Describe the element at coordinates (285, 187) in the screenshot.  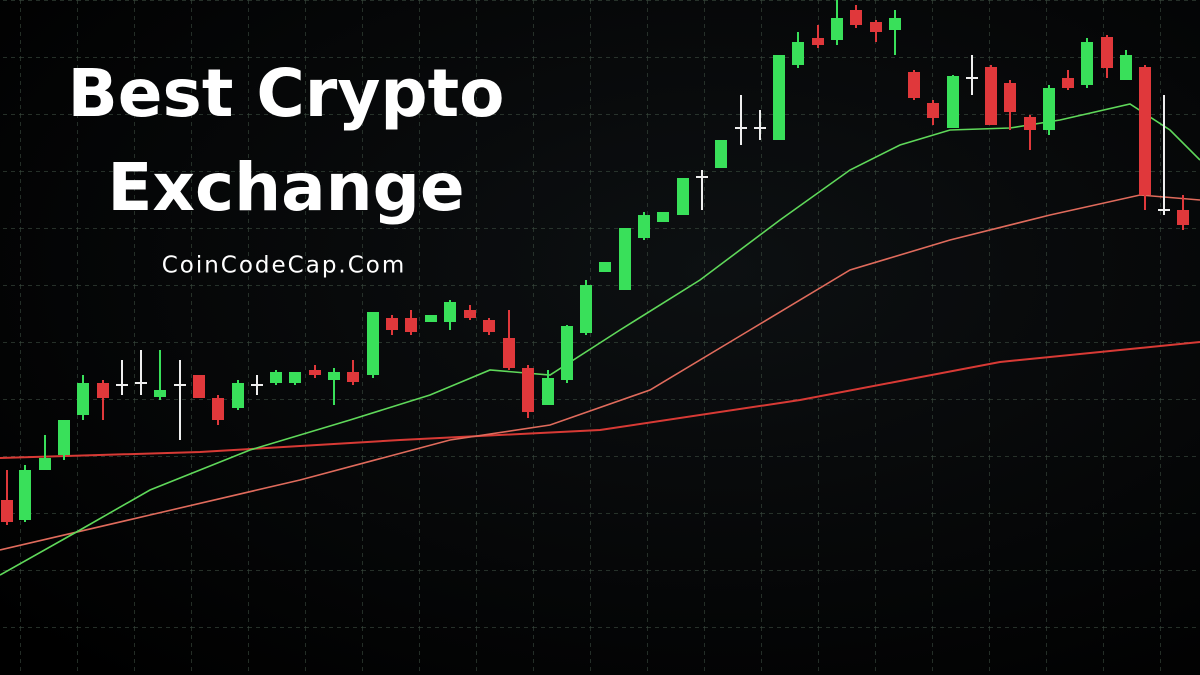
I see `title-line: Exchange` at that location.